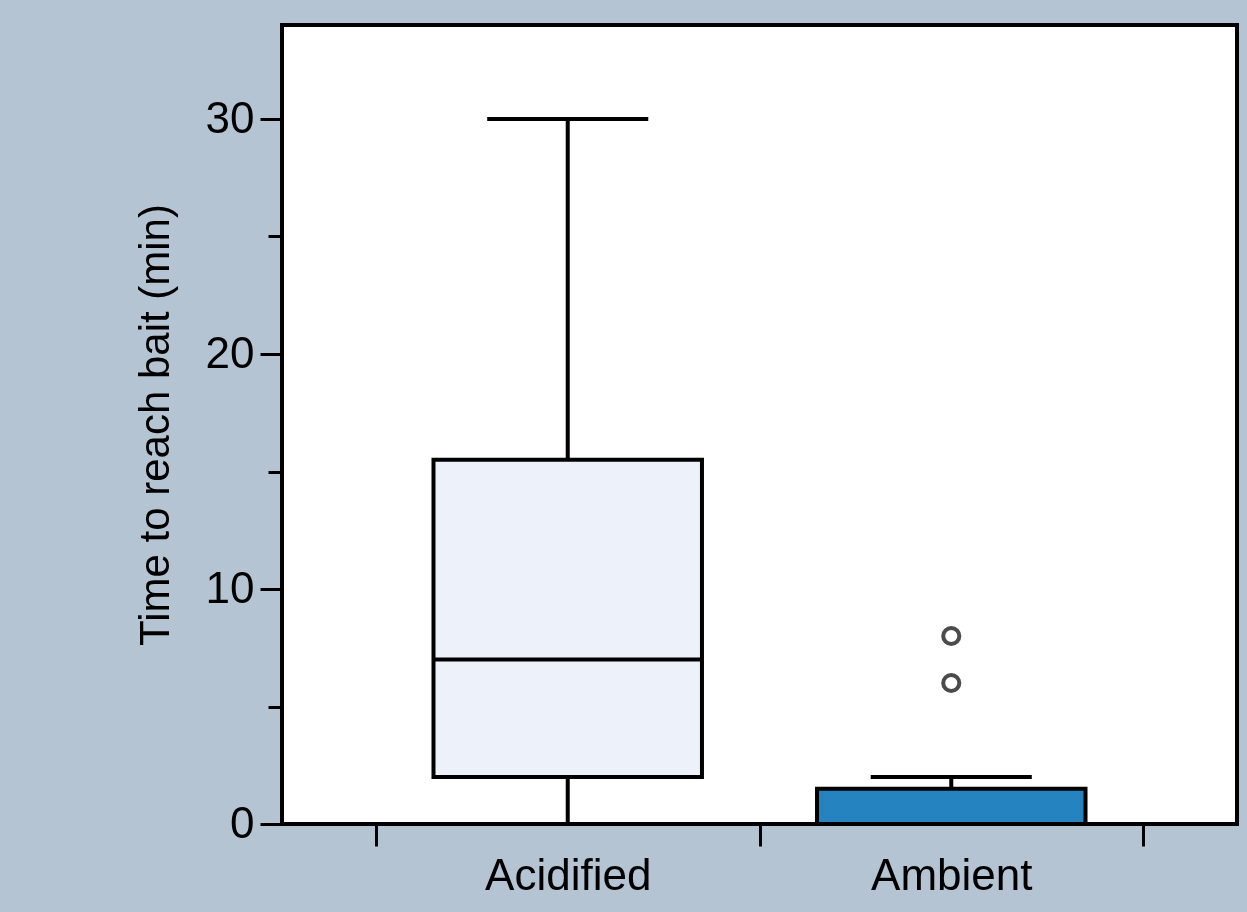 The height and width of the screenshot is (912, 1247). I want to click on y-tick-label: 20, so click(230, 352).